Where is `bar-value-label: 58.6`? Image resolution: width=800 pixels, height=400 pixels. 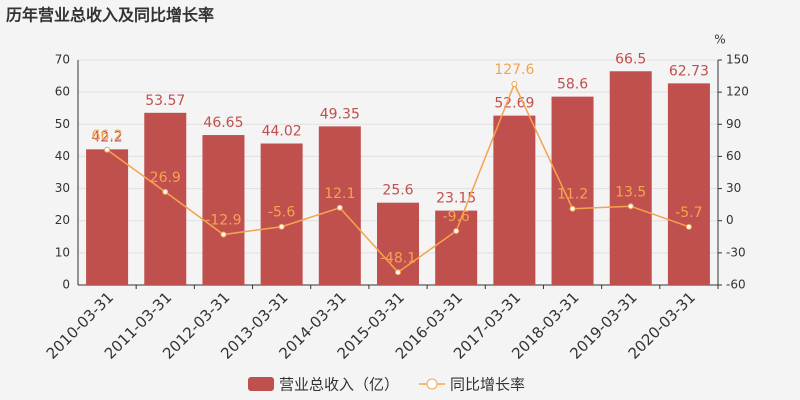
bar-value-label: 58.6 is located at coordinates (572, 85).